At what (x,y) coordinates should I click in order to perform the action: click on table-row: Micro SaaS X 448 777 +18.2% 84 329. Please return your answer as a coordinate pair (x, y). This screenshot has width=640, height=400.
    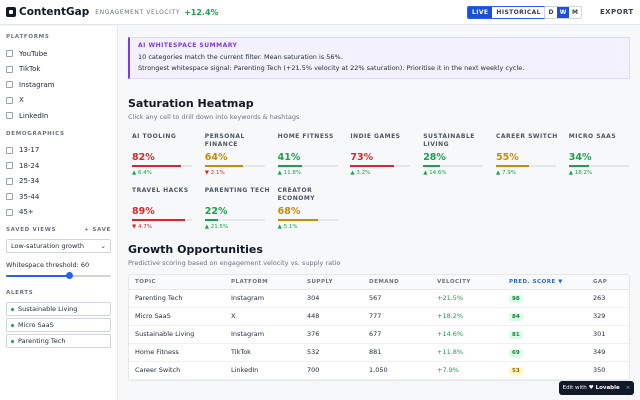
    Looking at the image, I should click on (379, 316).